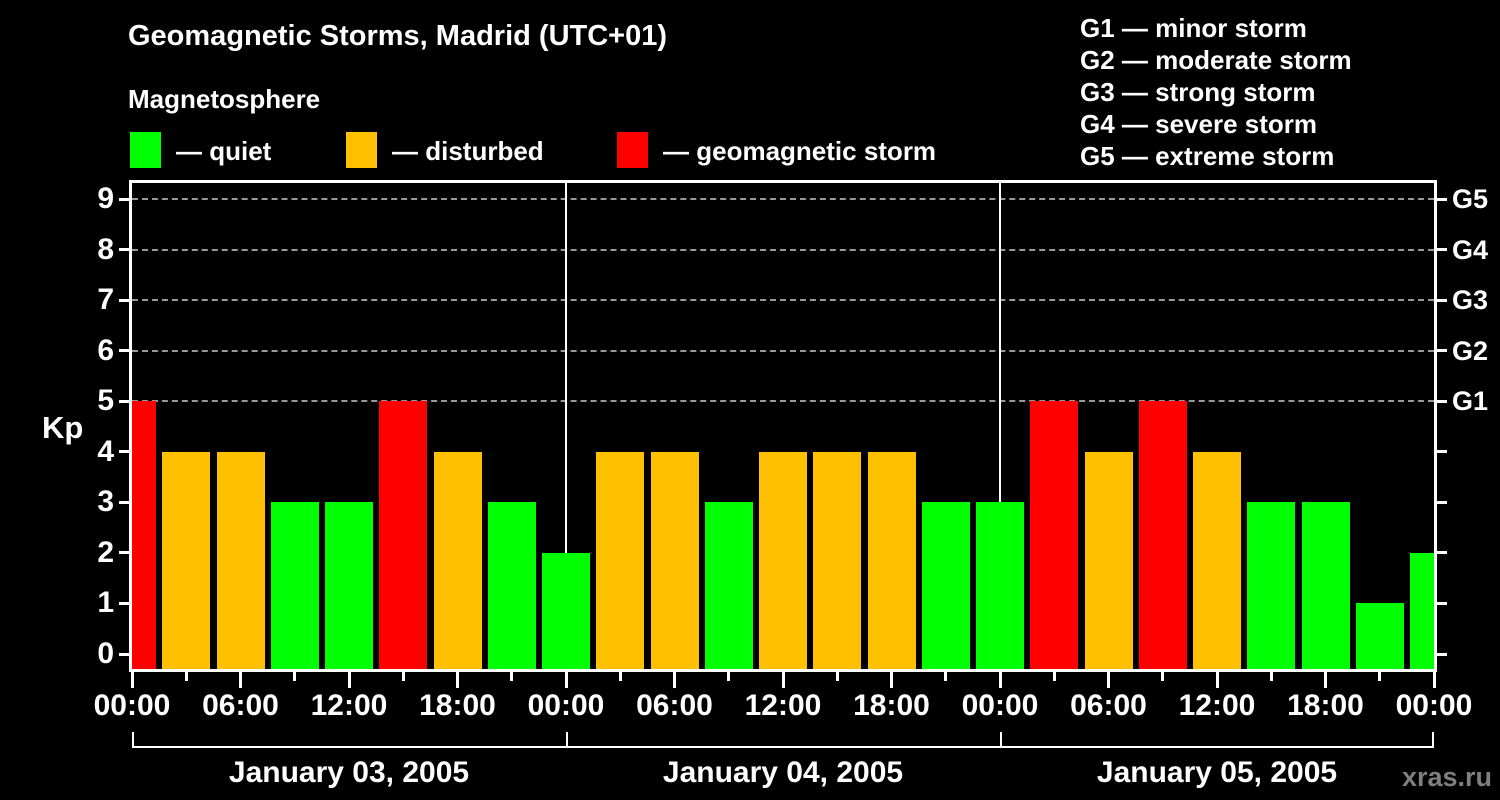  I want to click on date-label: January 03, 2005, so click(349, 772).